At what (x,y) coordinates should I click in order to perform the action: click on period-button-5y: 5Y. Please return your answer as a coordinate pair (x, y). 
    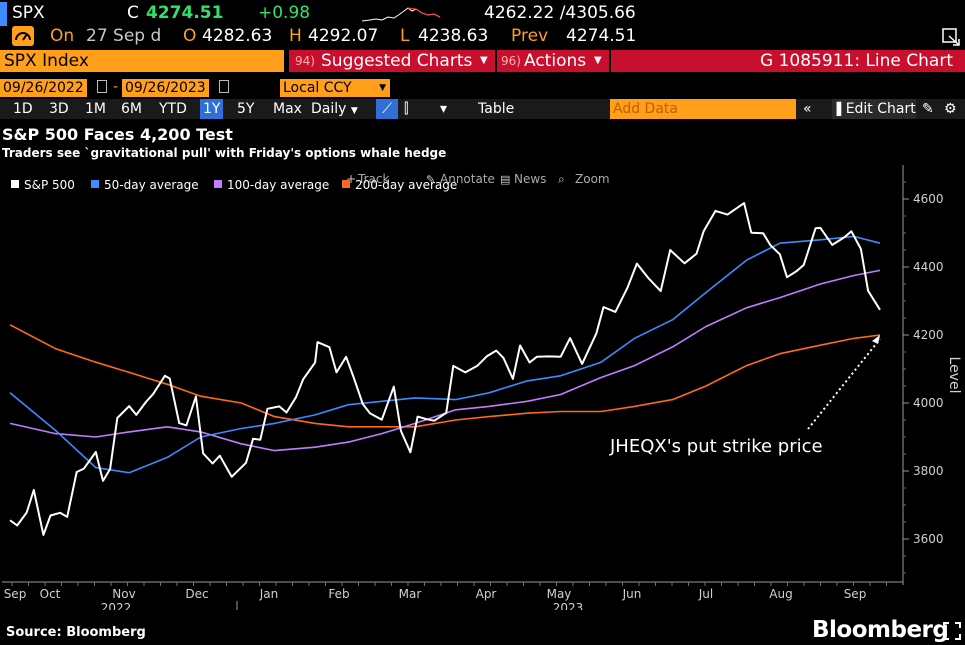
    Looking at the image, I should click on (246, 109).